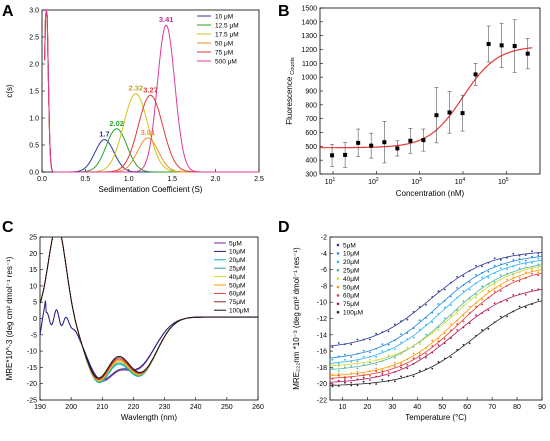  I want to click on y-tick-label-c: 0, so click(35, 319).